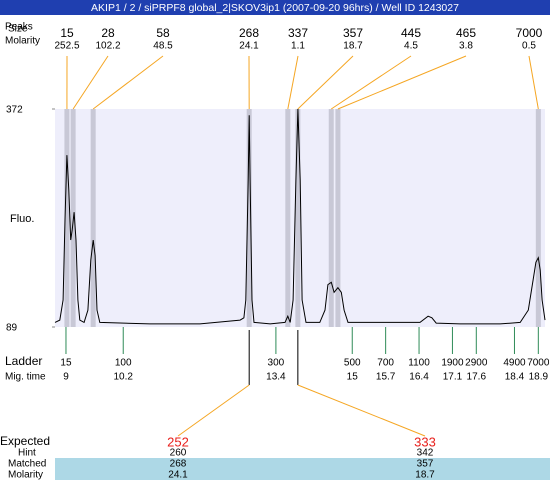 The image size is (550, 485). I want to click on ladder-size: 1900, so click(452, 363).